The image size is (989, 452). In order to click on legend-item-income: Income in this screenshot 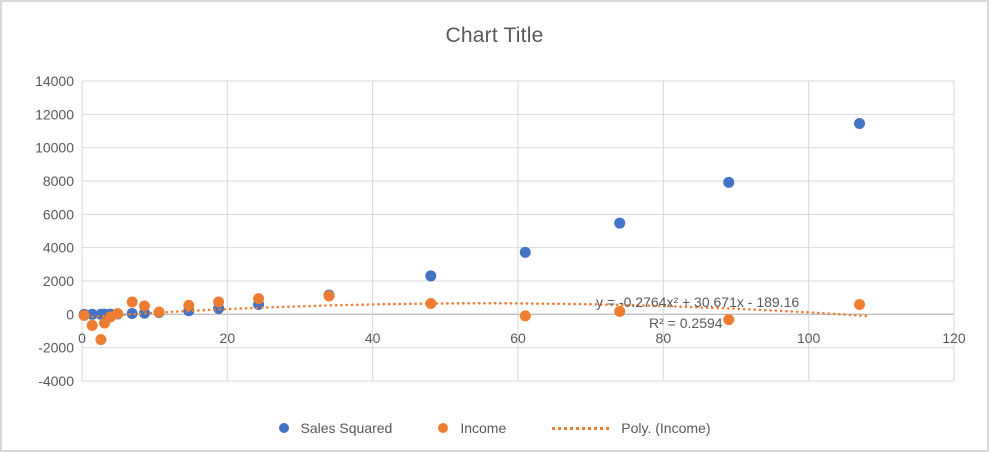, I will do `click(472, 428)`.